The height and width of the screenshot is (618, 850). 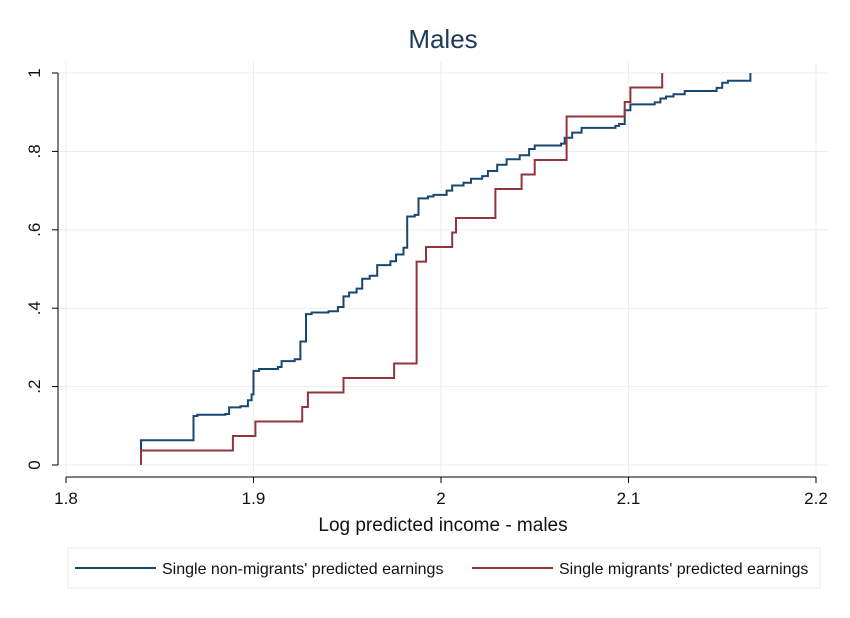 What do you see at coordinates (442, 39) in the screenshot?
I see `chart-title: Males` at bounding box center [442, 39].